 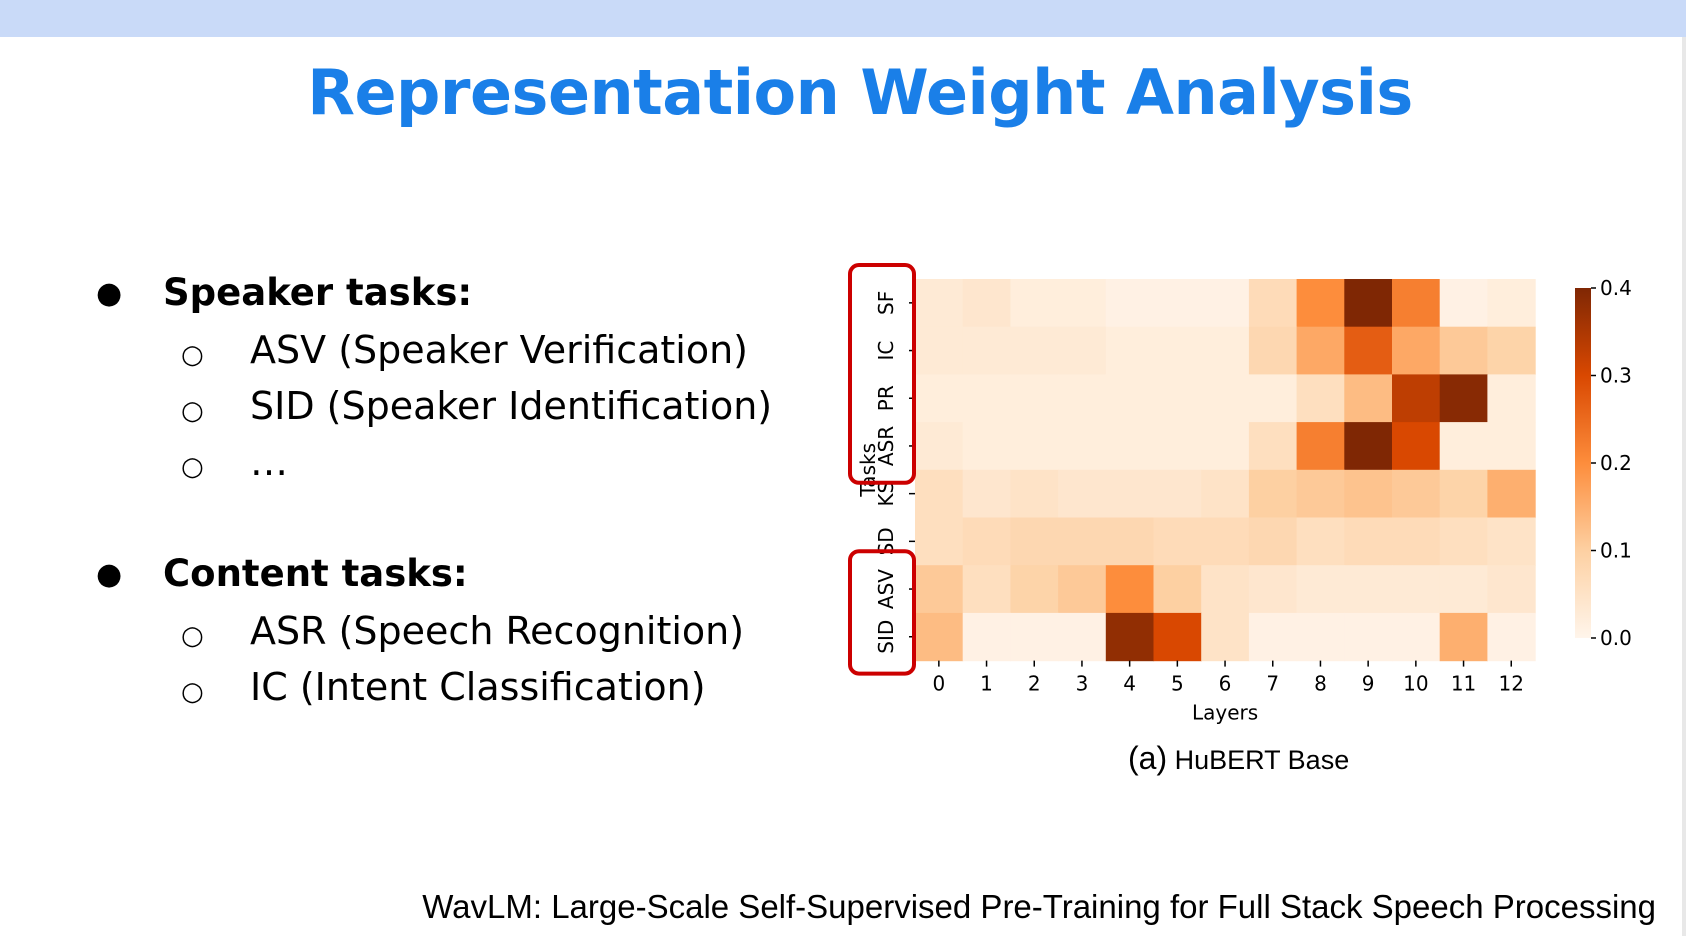 I want to click on colorbar-tick-label: 0.3, so click(x=1616, y=376).